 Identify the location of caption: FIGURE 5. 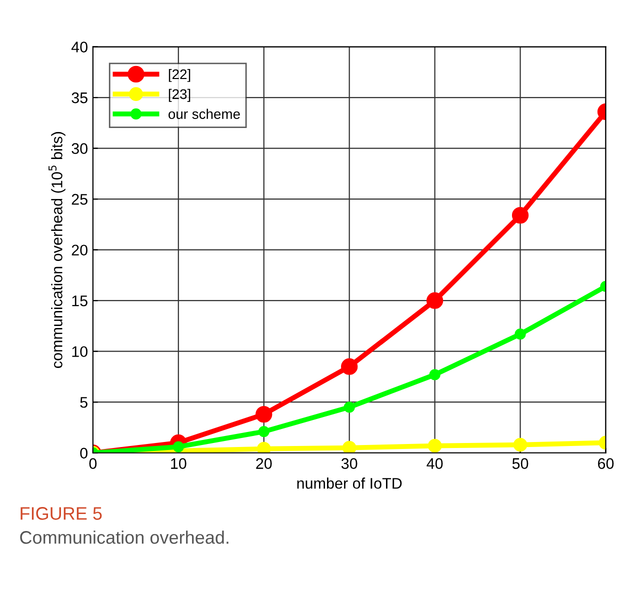
(61, 513).